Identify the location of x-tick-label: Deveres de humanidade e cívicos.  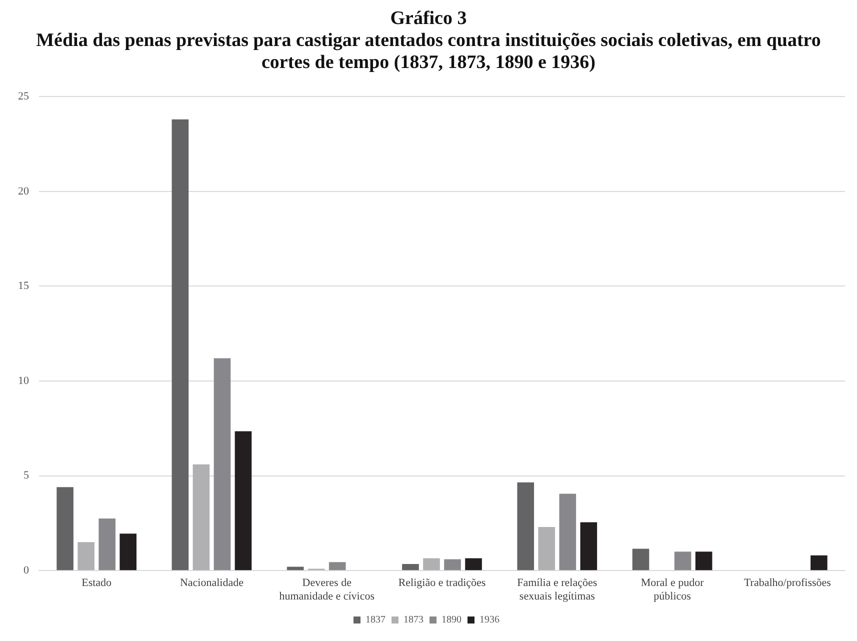
(327, 589).